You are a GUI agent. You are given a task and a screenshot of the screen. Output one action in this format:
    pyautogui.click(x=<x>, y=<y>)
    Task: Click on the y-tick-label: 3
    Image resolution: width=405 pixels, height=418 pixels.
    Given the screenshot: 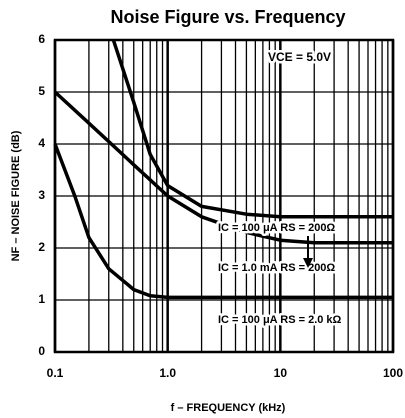 What is the action you would take?
    pyautogui.click(x=41, y=195)
    